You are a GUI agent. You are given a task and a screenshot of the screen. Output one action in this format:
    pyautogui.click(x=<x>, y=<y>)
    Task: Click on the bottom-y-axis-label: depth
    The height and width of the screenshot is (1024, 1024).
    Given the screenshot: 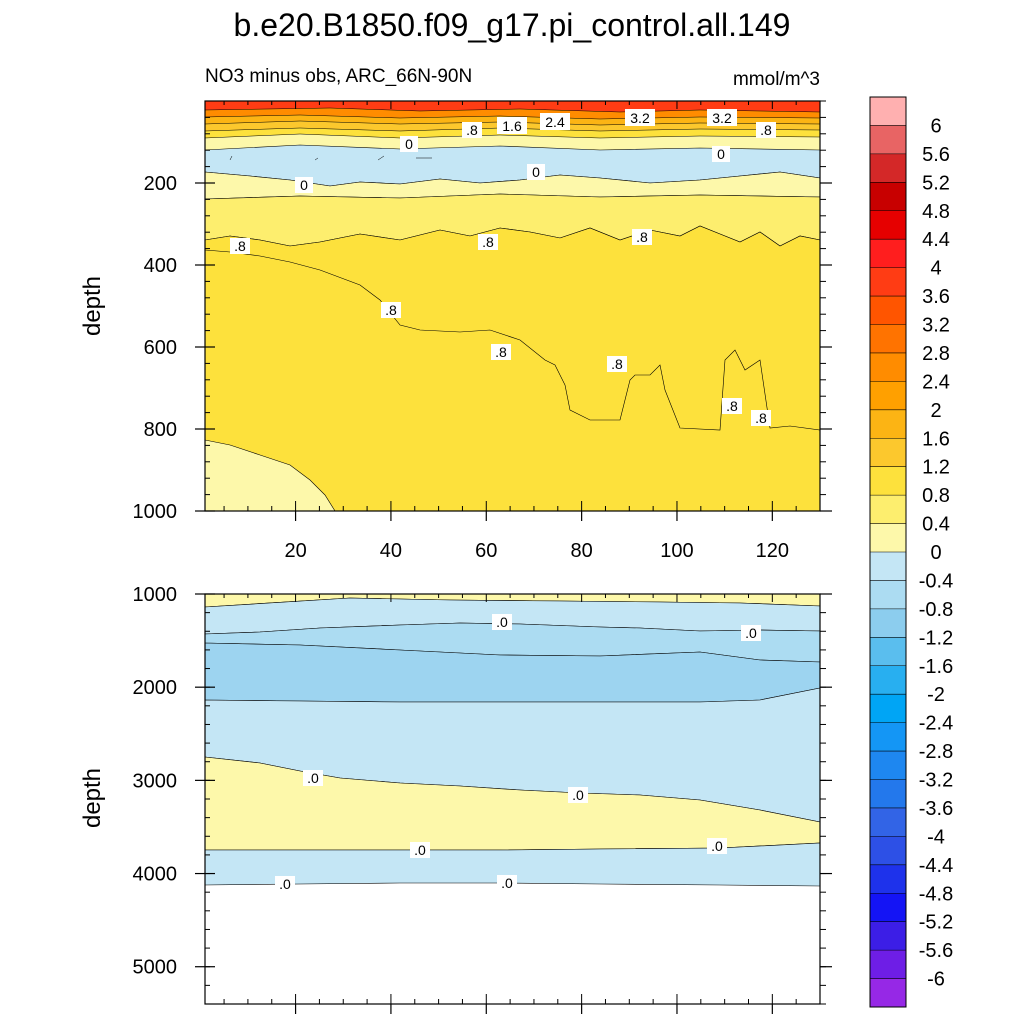 What is the action you would take?
    pyautogui.click(x=92, y=798)
    